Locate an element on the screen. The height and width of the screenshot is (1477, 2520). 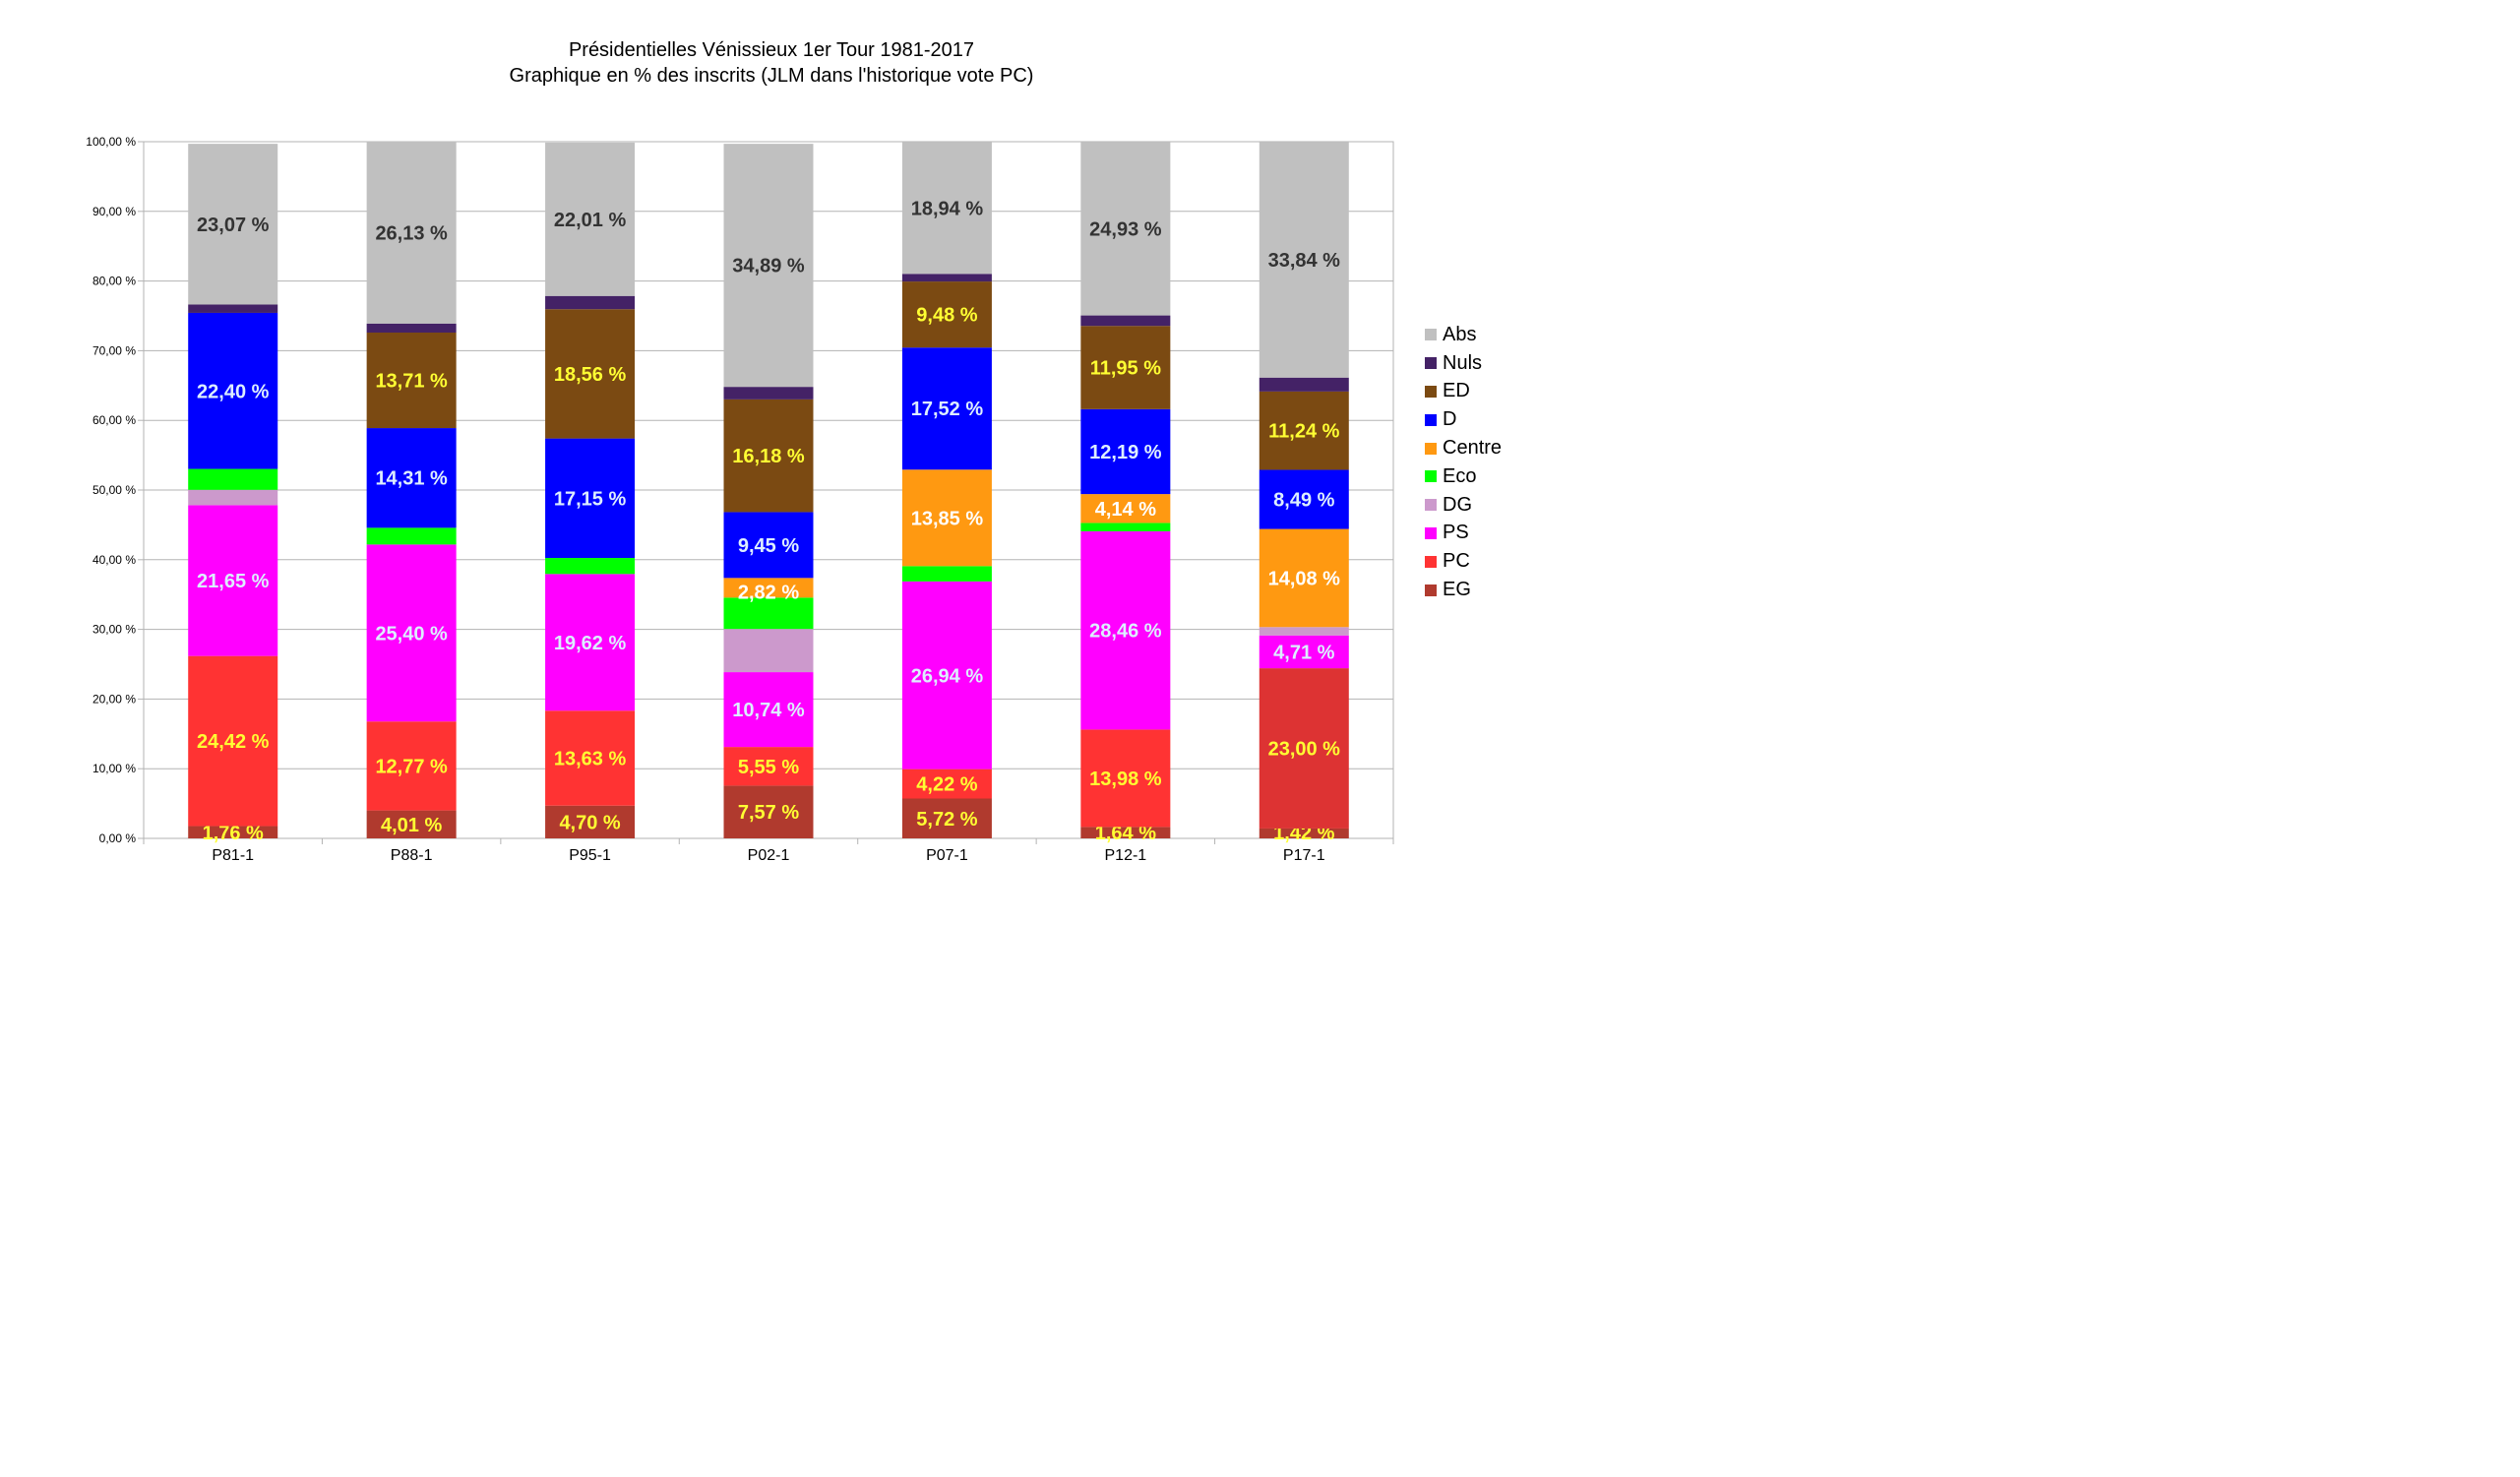
data-label-abs: 18,94 % is located at coordinates (947, 208).